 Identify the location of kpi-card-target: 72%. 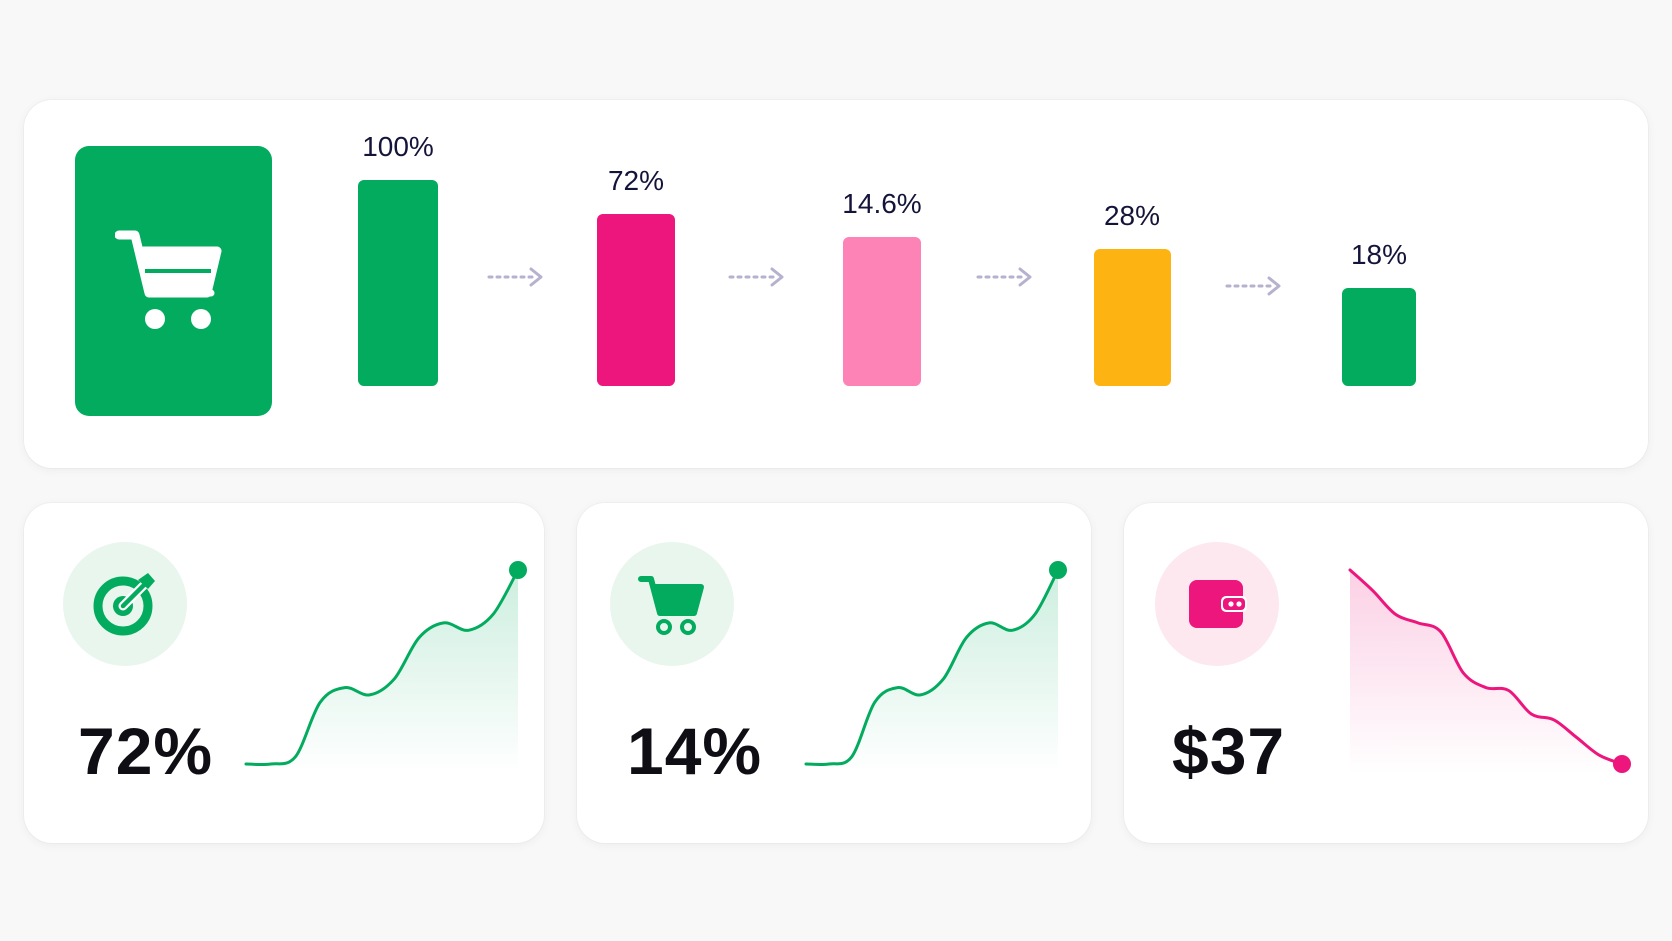
(284, 673).